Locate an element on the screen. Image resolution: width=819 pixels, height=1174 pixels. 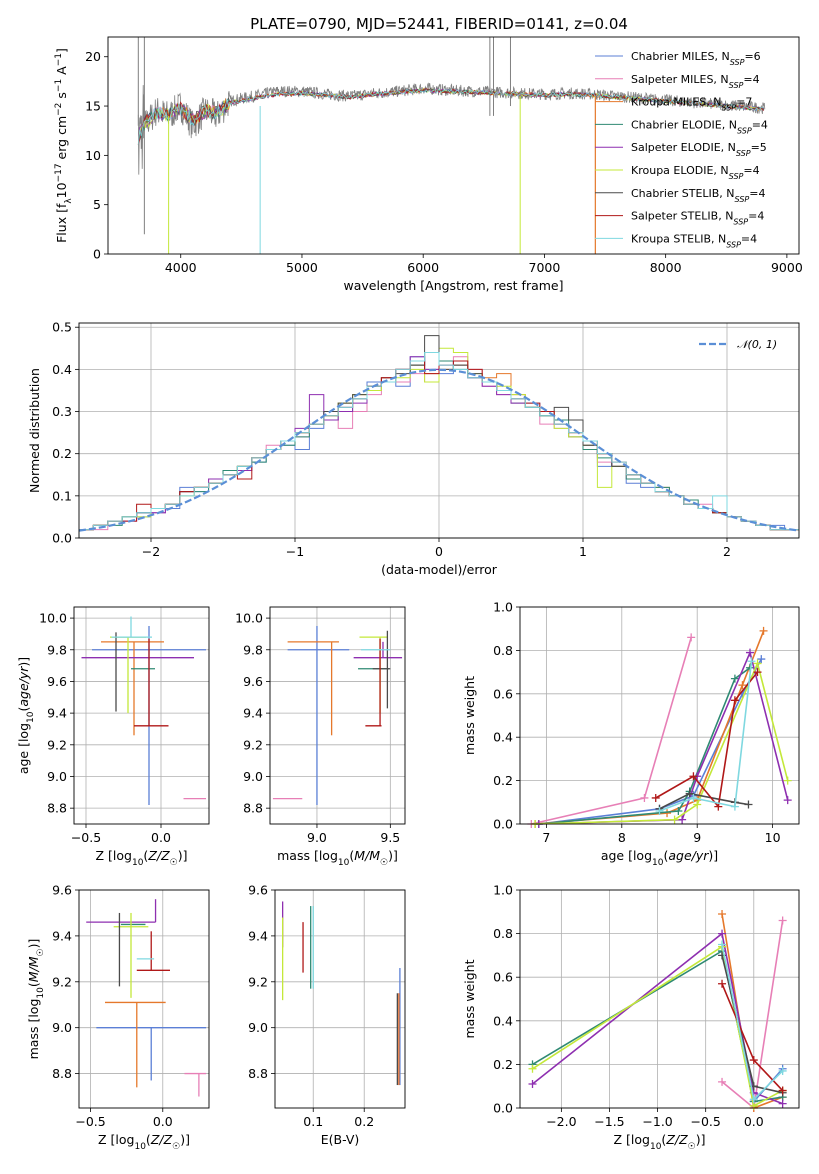
y-axis-label: mass weight is located at coordinates (469, 715).